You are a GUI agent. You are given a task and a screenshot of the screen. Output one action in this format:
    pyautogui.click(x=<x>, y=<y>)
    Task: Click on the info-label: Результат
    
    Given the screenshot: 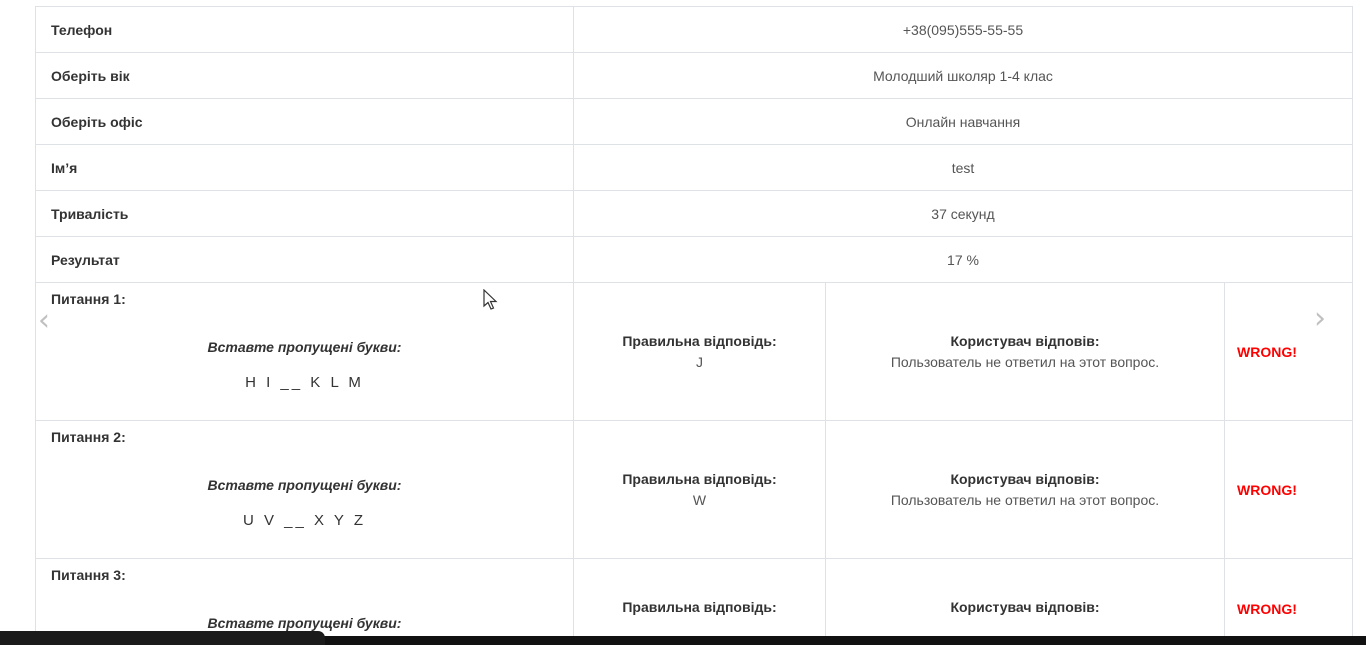 What is the action you would take?
    pyautogui.click(x=85, y=259)
    